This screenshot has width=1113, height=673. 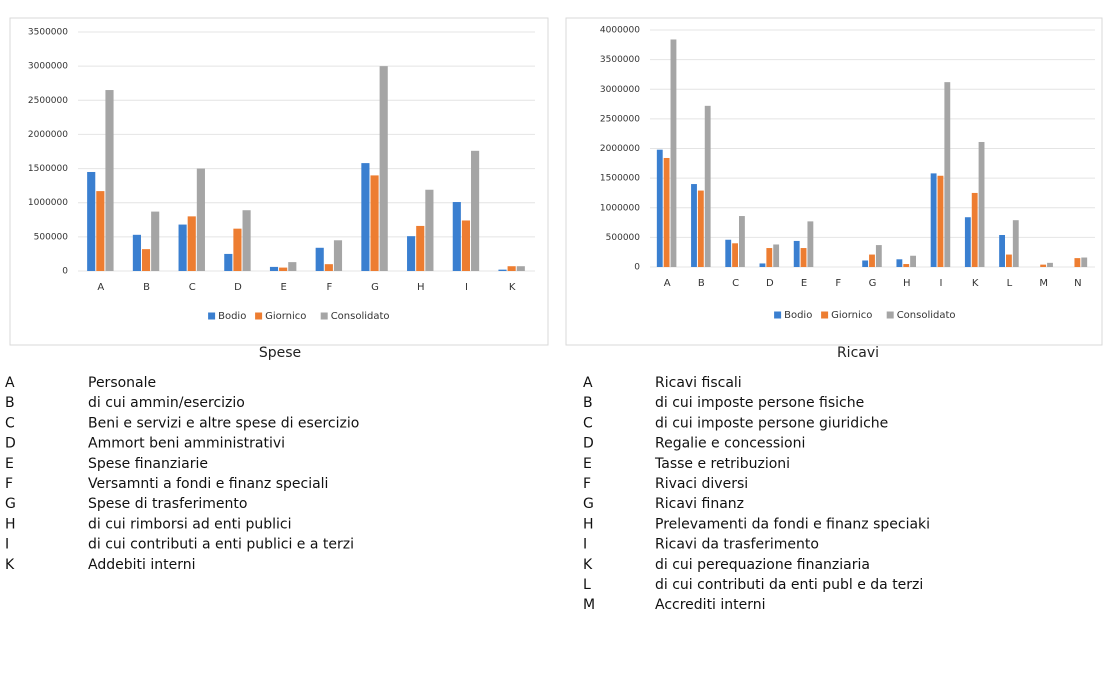 I want to click on key-code: G, so click(x=10, y=504).